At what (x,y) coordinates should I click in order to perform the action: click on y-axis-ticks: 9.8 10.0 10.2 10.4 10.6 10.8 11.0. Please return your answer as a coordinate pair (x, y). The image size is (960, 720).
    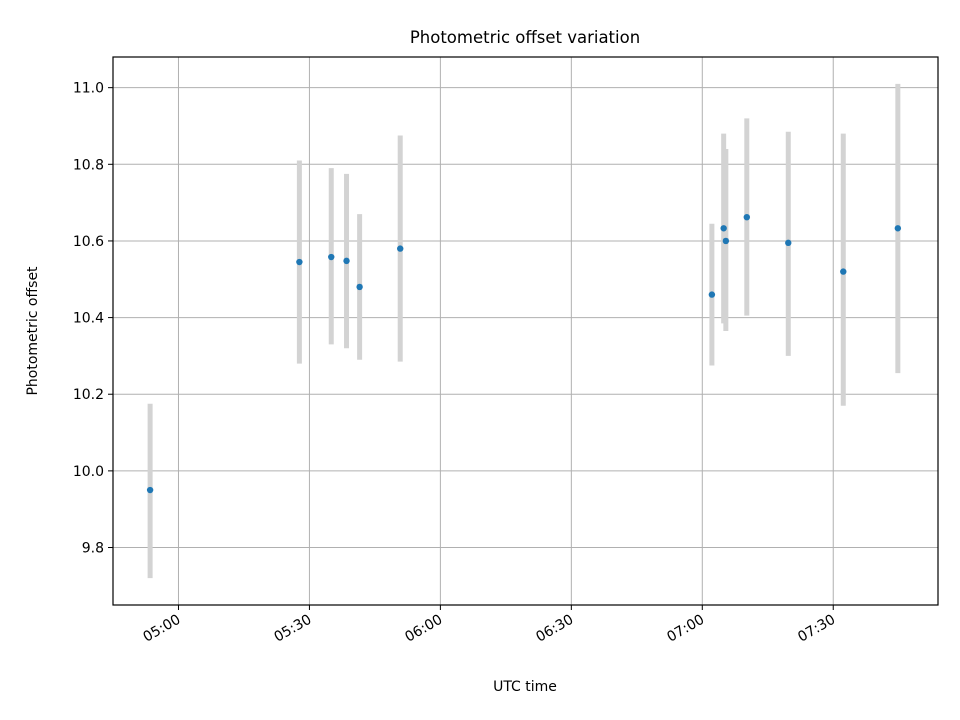
    Looking at the image, I should click on (93, 319).